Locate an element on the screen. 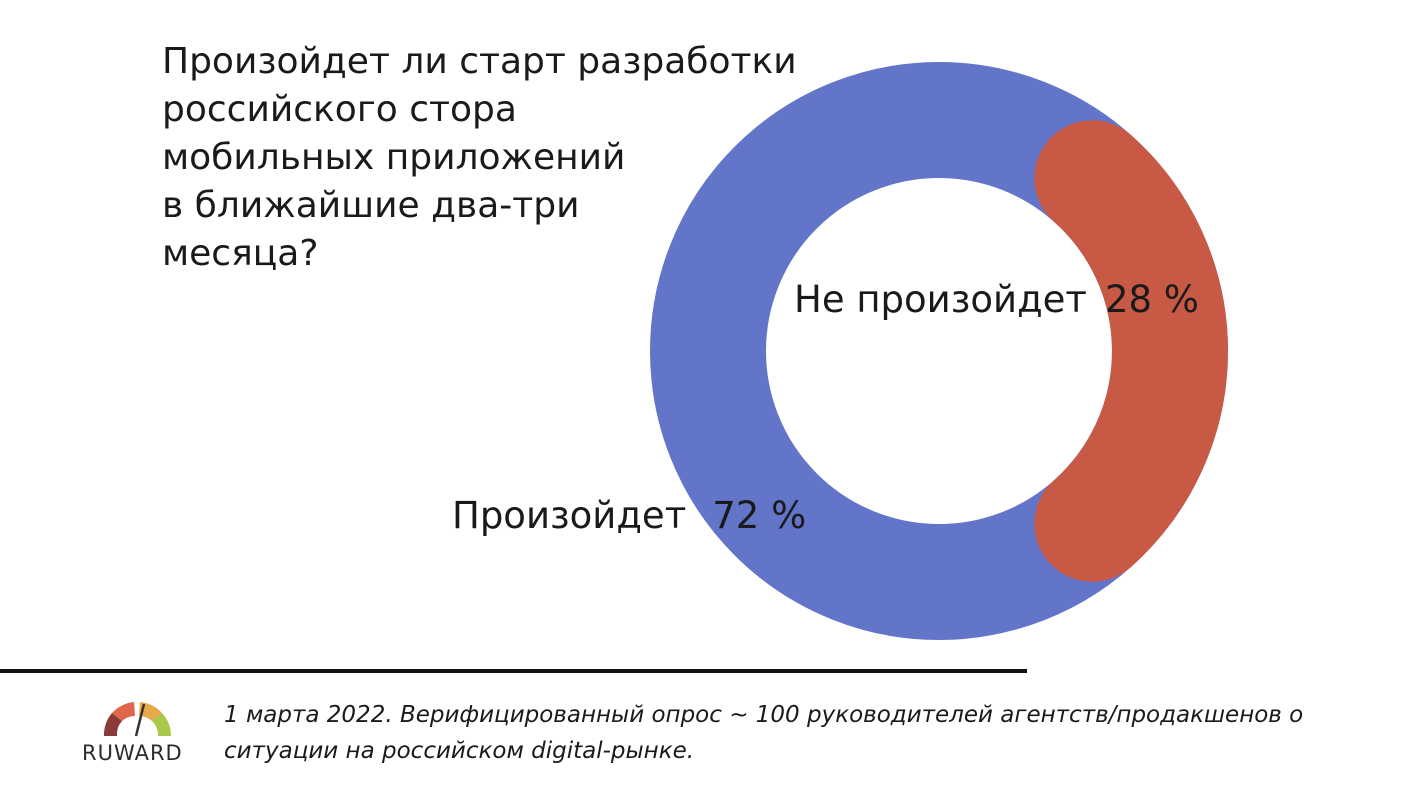  slice-label-no: Не произойдет 28 % is located at coordinates (996, 300).